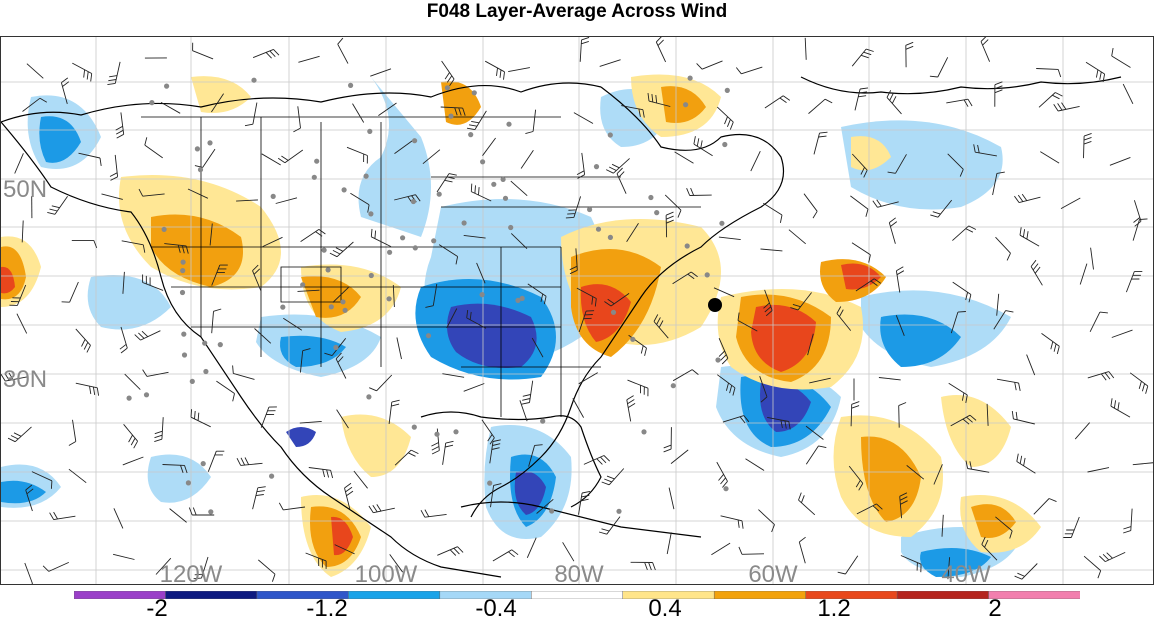 This screenshot has width=1154, height=622. I want to click on longitude-label: 80W, so click(579, 573).